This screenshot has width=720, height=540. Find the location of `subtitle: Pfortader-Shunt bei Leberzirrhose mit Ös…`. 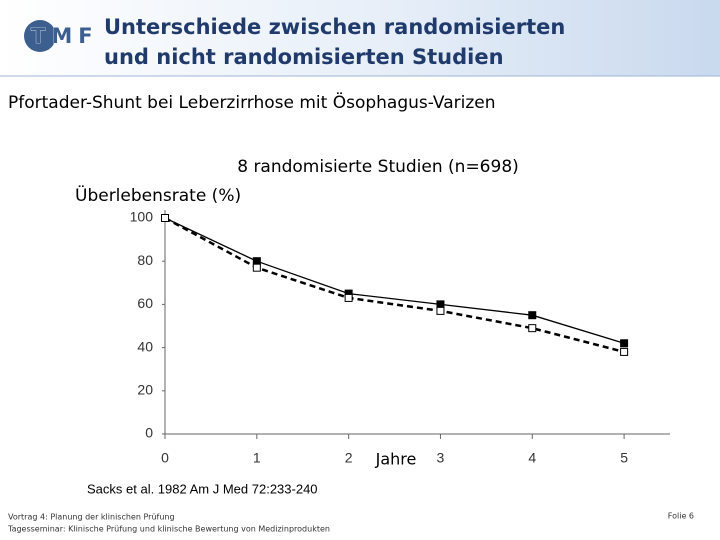

subtitle: Pfortader-Shunt bei Leberzirrhose mit Ös… is located at coordinates (251, 102).